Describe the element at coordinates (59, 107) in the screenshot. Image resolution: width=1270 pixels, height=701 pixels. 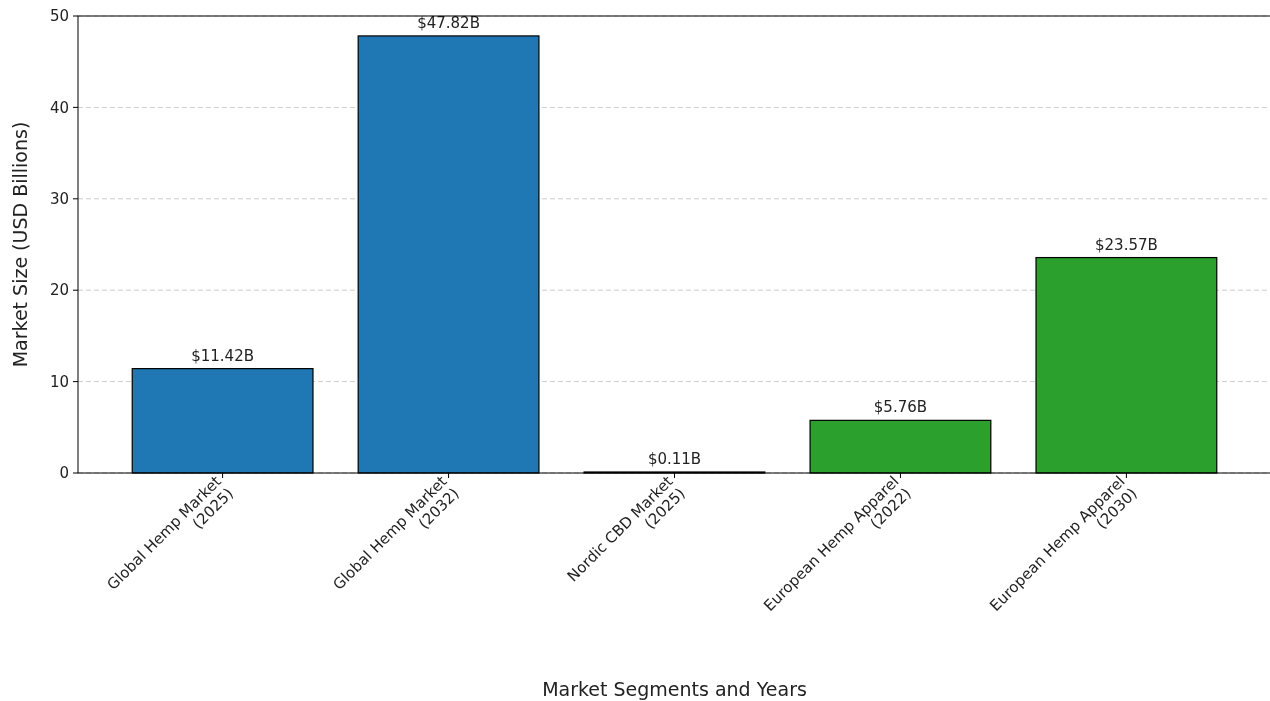
I see `y-tick-label: 40` at that location.